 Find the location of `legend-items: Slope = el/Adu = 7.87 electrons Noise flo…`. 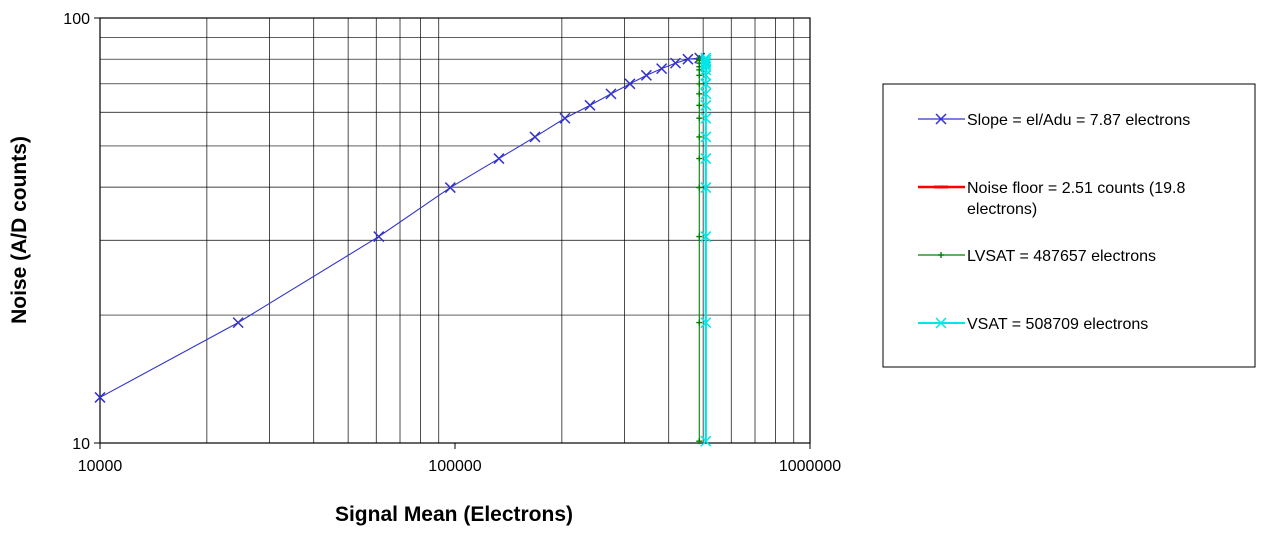

legend-items: Slope = el/Adu = 7.87 electrons Noise flo… is located at coordinates (1054, 222).